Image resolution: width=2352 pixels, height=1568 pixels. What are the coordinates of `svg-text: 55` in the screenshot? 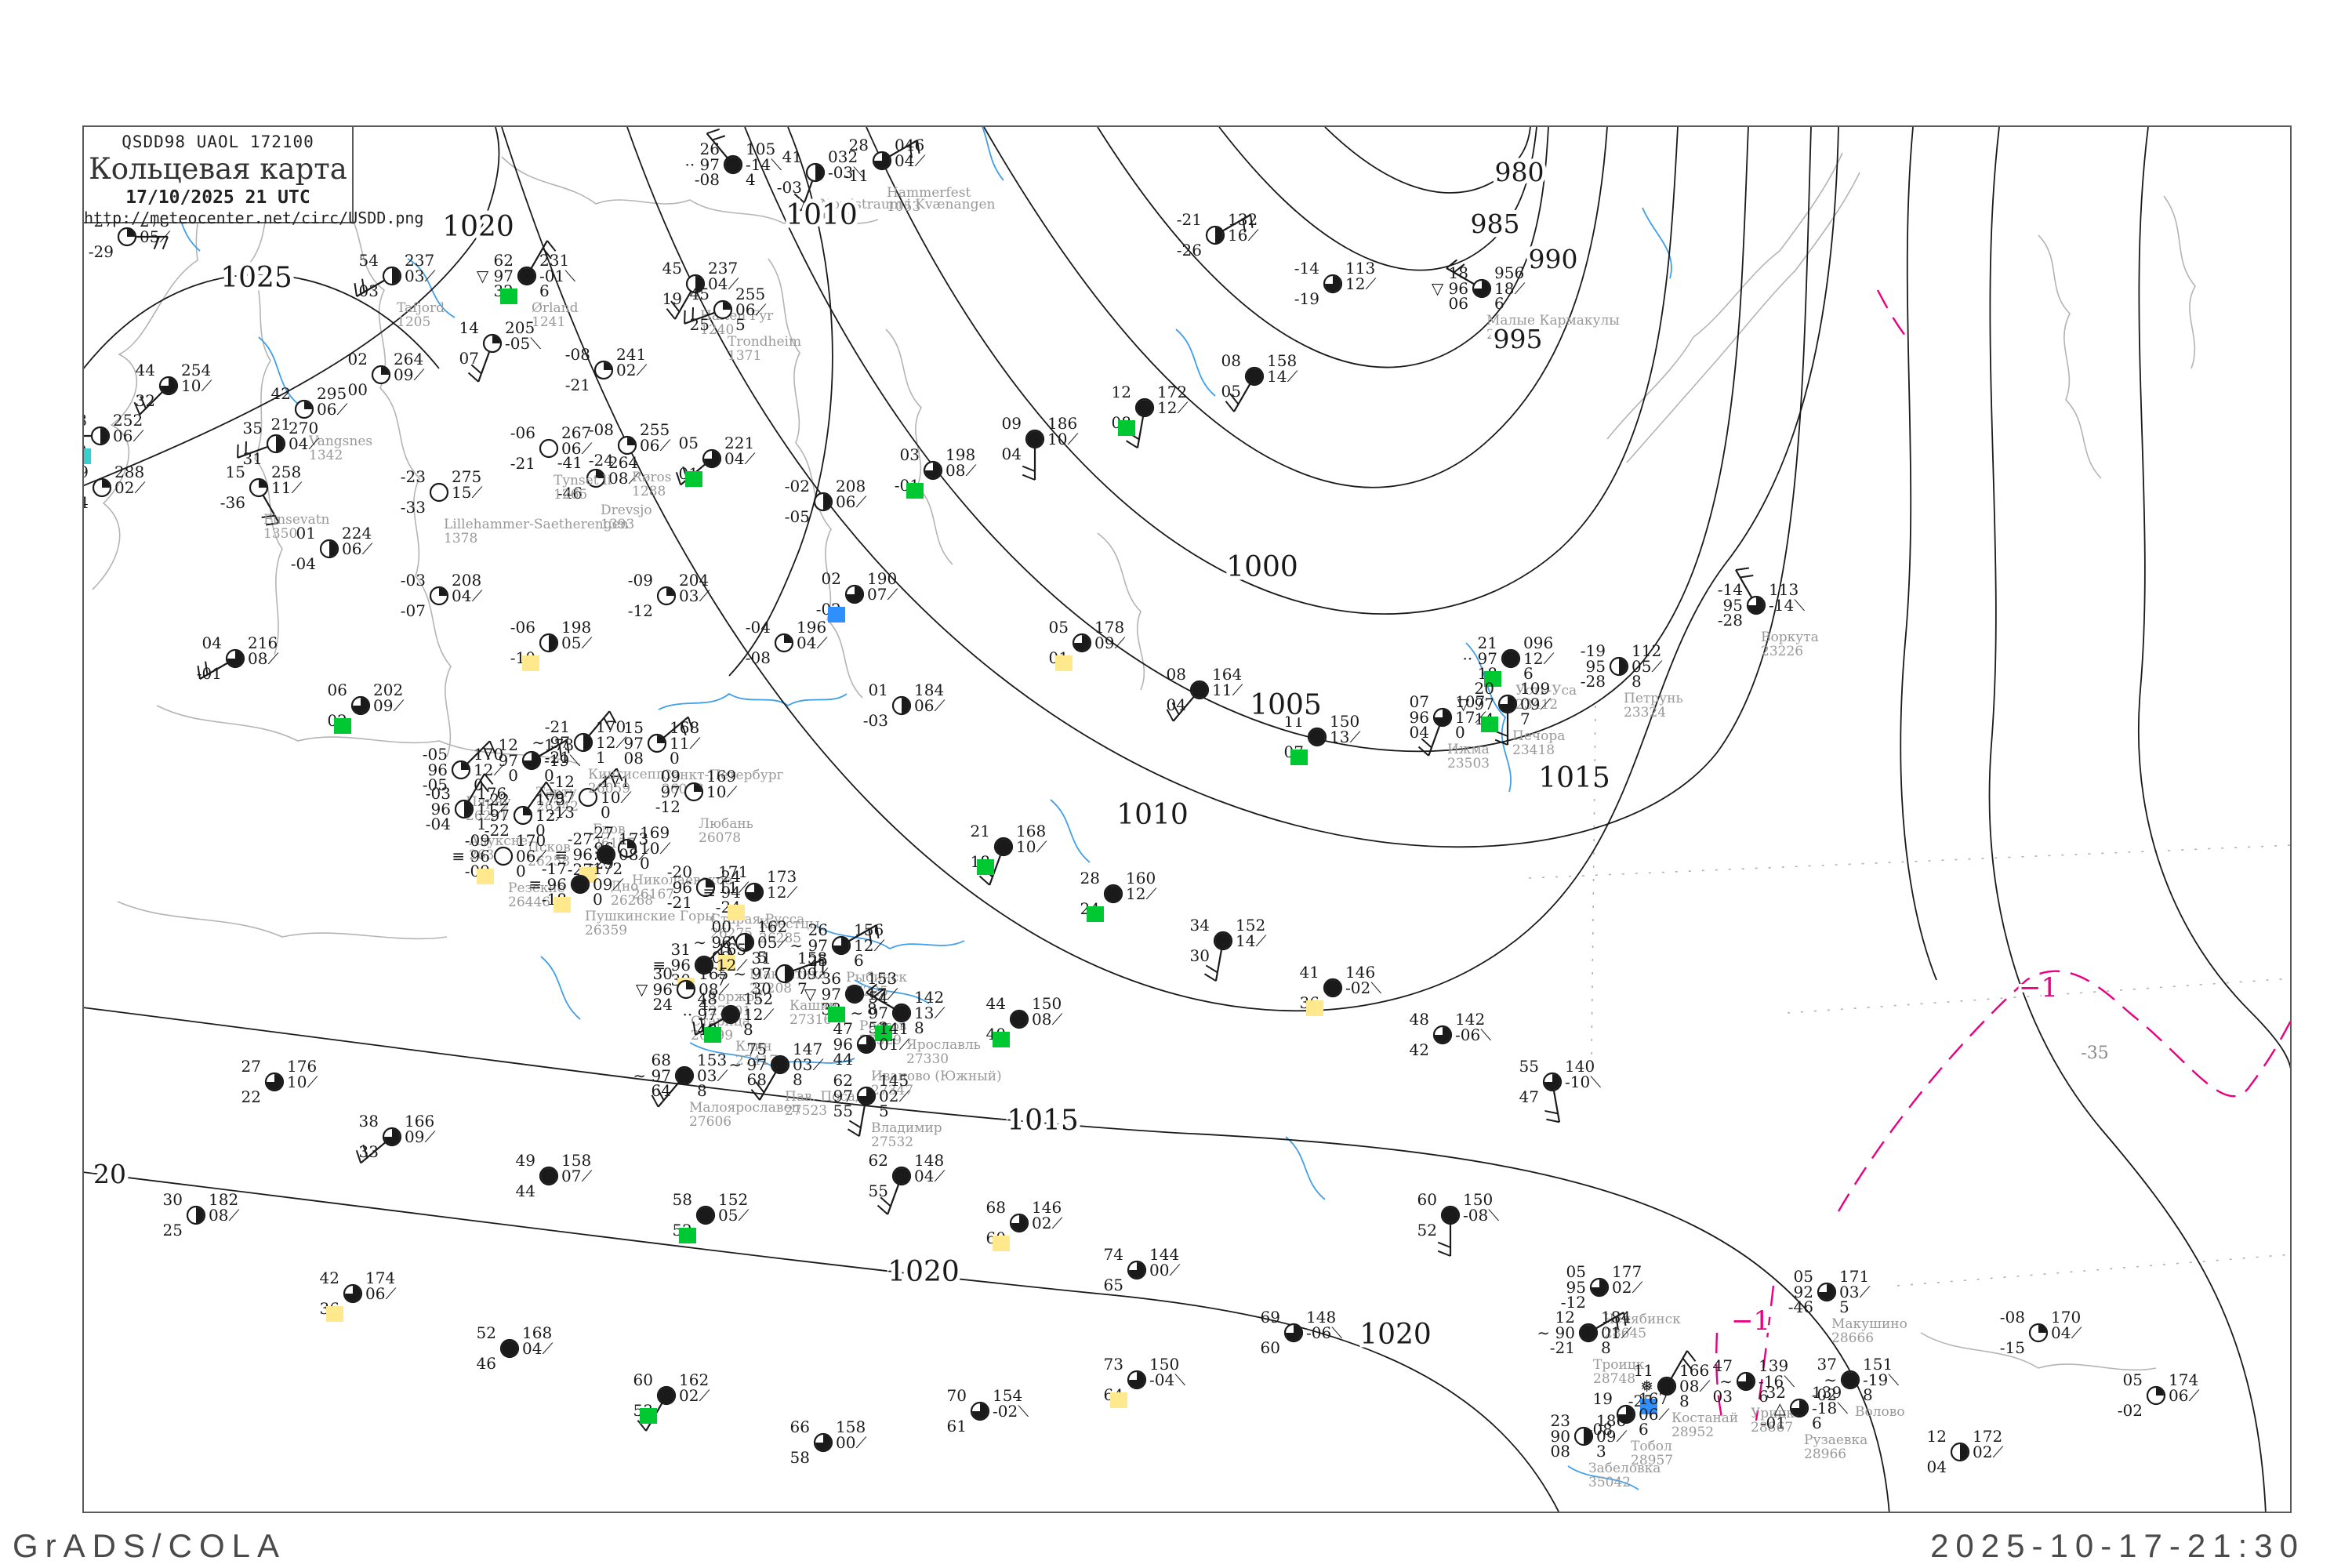 It's located at (878, 1190).